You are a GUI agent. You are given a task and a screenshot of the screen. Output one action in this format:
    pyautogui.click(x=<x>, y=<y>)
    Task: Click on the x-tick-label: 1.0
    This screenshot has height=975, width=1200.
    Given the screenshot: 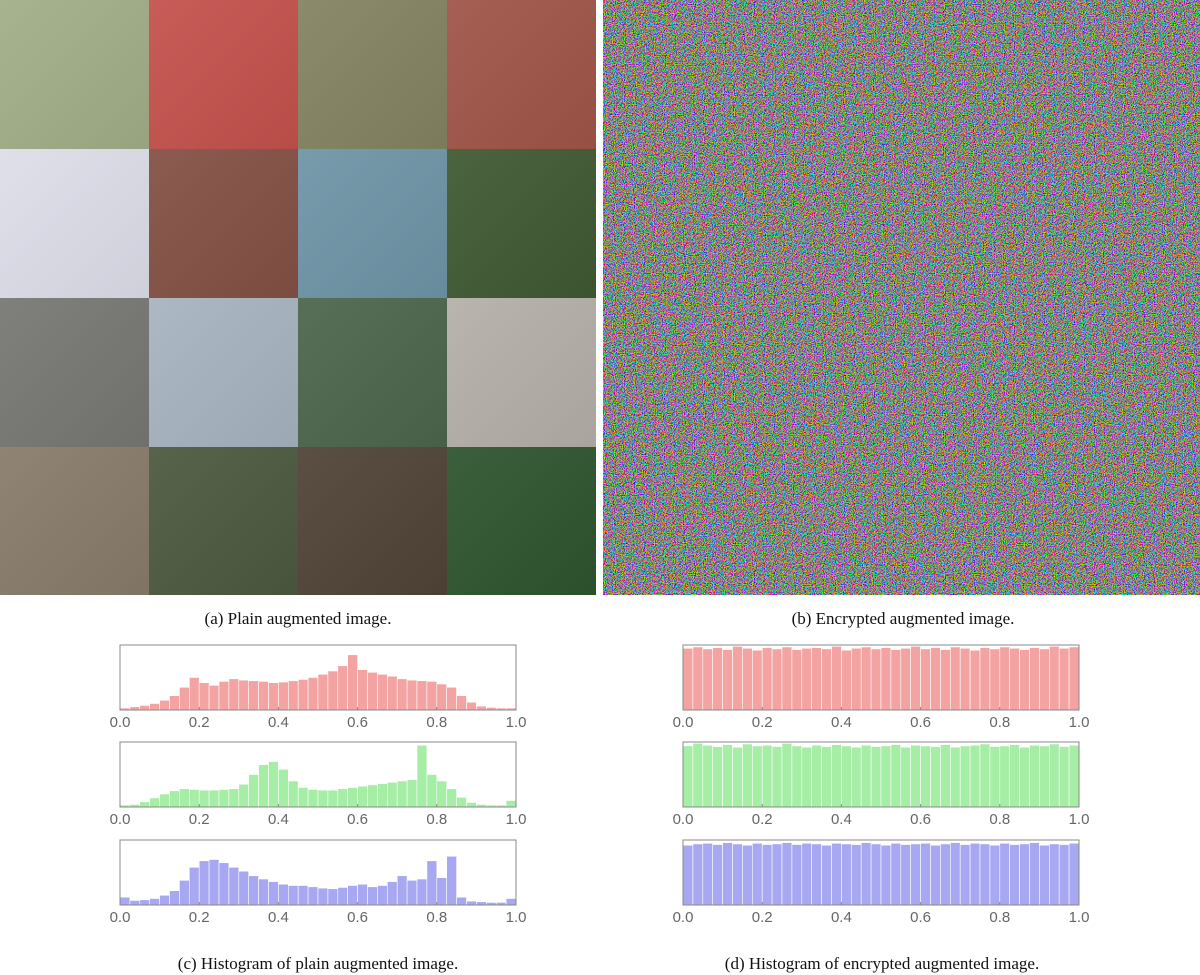 What is the action you would take?
    pyautogui.click(x=516, y=917)
    